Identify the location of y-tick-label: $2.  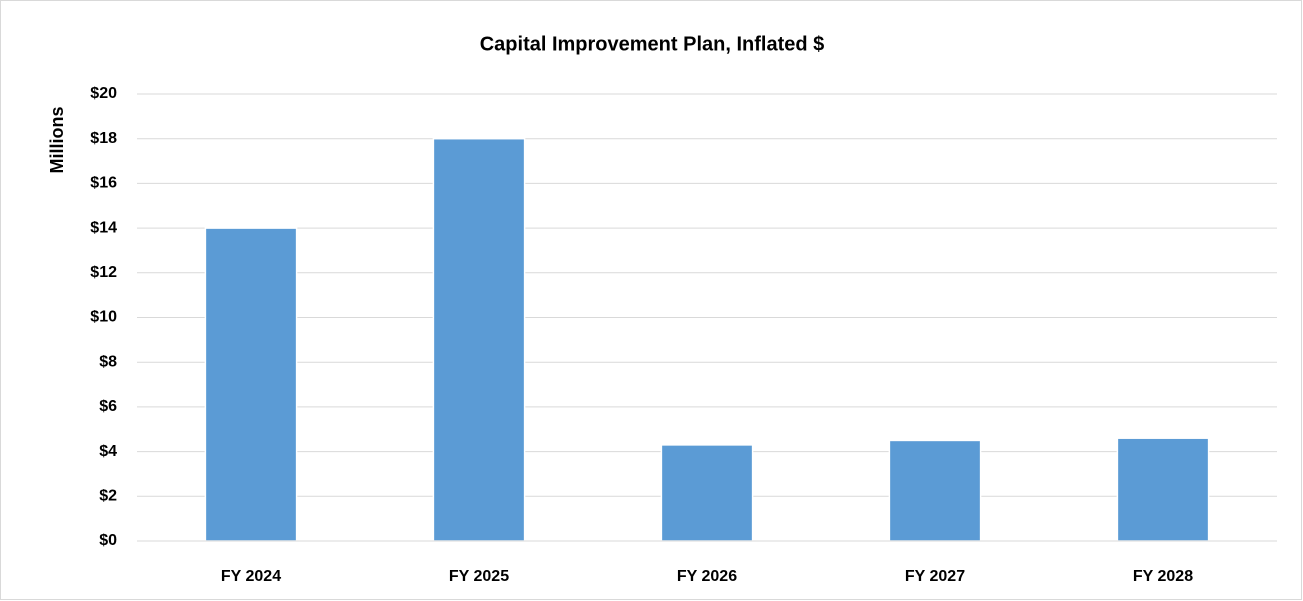
(108, 496).